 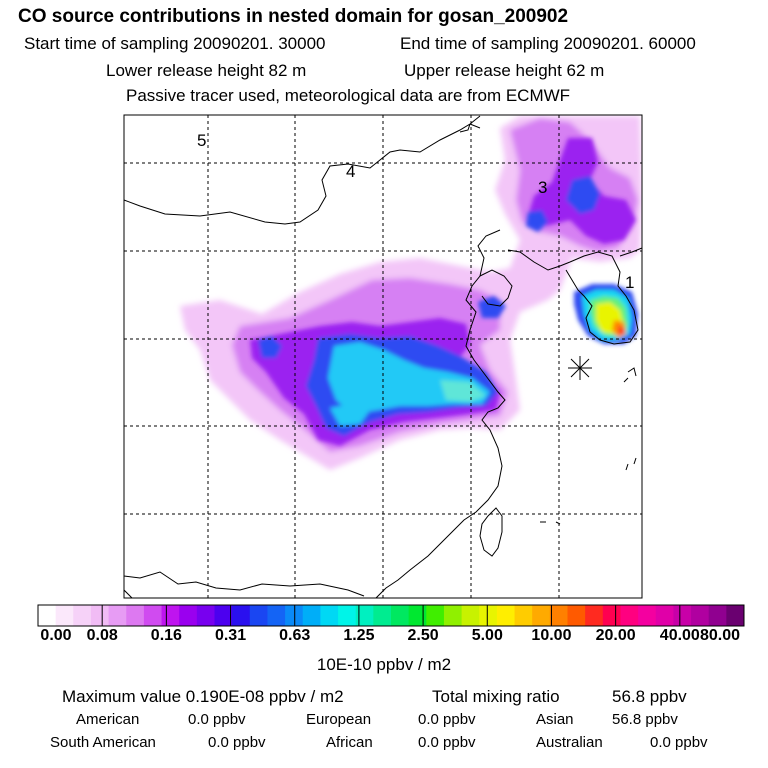 What do you see at coordinates (504, 70) in the screenshot?
I see `upper-release-label: Upper release height 62 m` at bounding box center [504, 70].